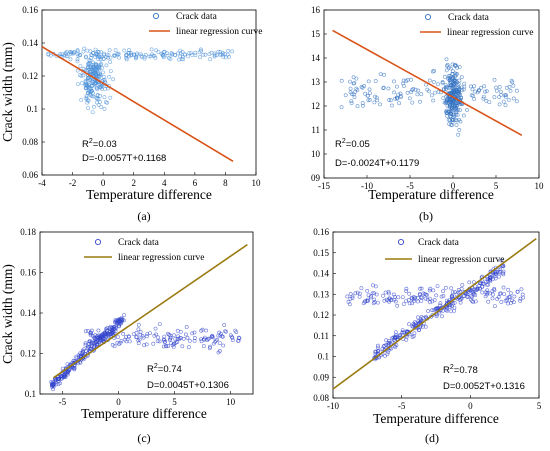 The width and height of the screenshot is (550, 451). I want to click on x-axis-label: Temperature difference, so click(149, 194).